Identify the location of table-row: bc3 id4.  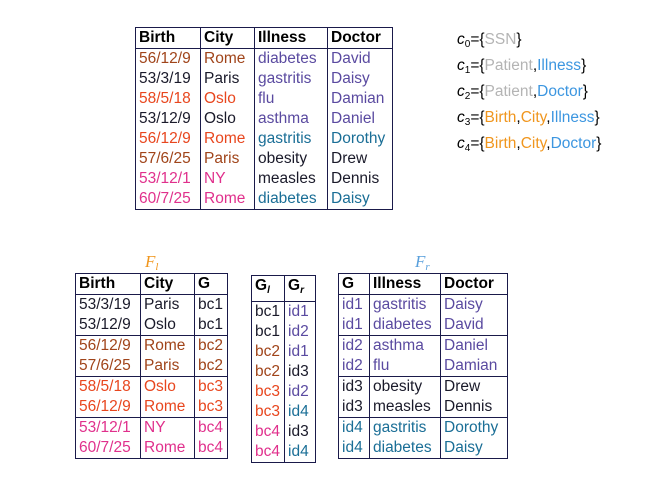
(284, 412).